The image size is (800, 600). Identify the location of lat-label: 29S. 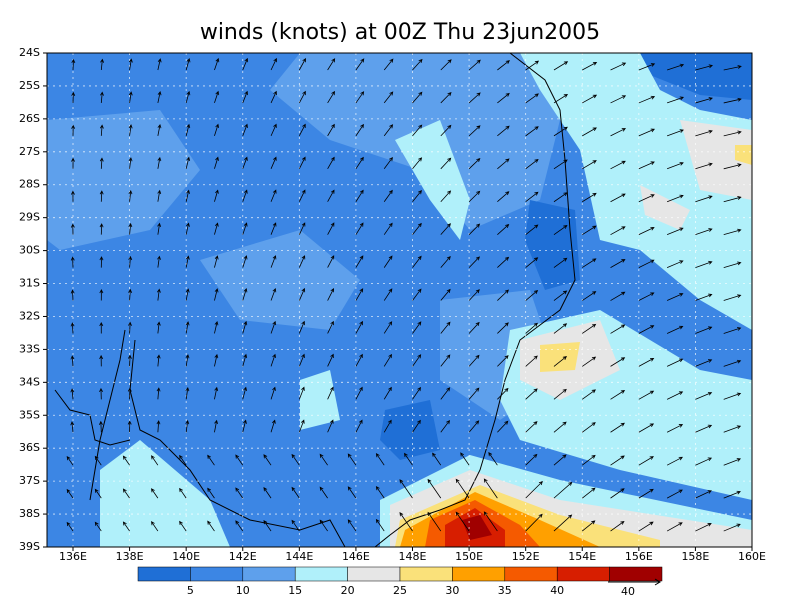
(29, 217).